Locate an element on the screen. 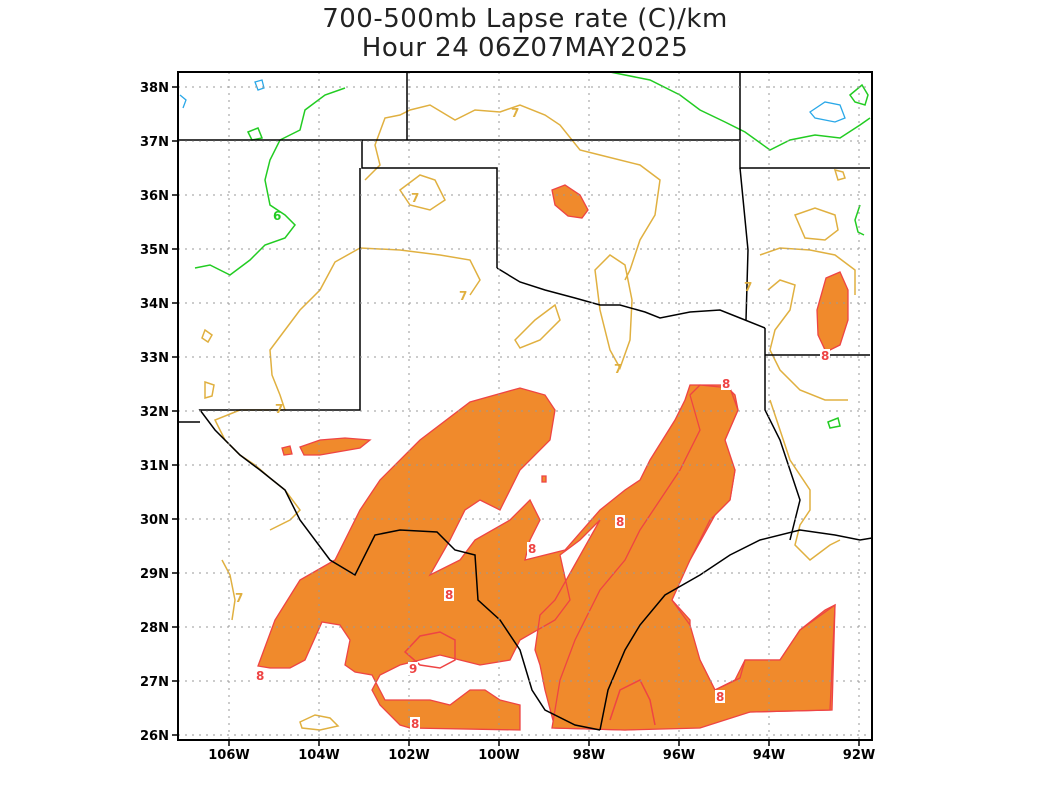 This screenshot has height=812, width=1050. x-tick-label: 100W is located at coordinates (498, 755).